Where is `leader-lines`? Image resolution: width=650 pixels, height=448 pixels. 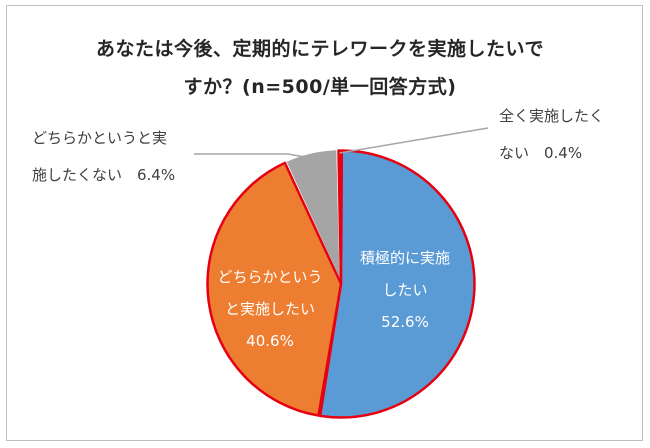 leader-lines is located at coordinates (341, 143).